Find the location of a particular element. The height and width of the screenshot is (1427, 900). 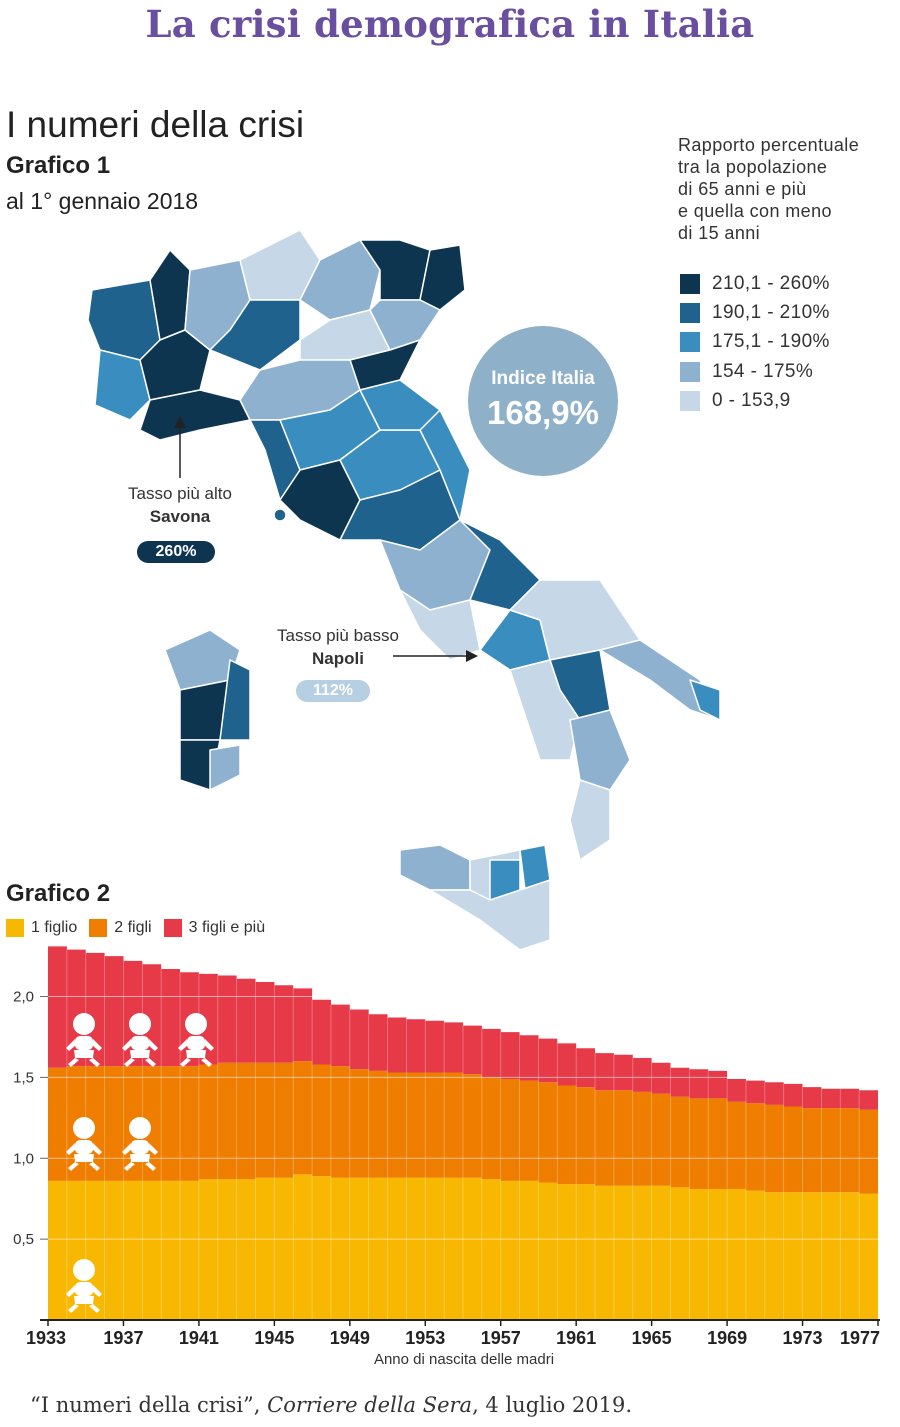

x-tick-label: 1965 is located at coordinates (652, 1338).